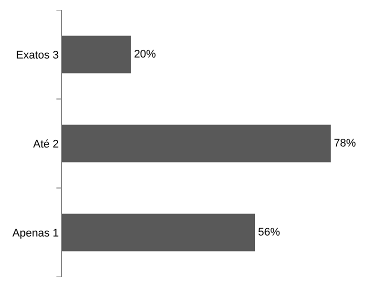  I want to click on y-tick-label: Até 2, so click(46, 144).